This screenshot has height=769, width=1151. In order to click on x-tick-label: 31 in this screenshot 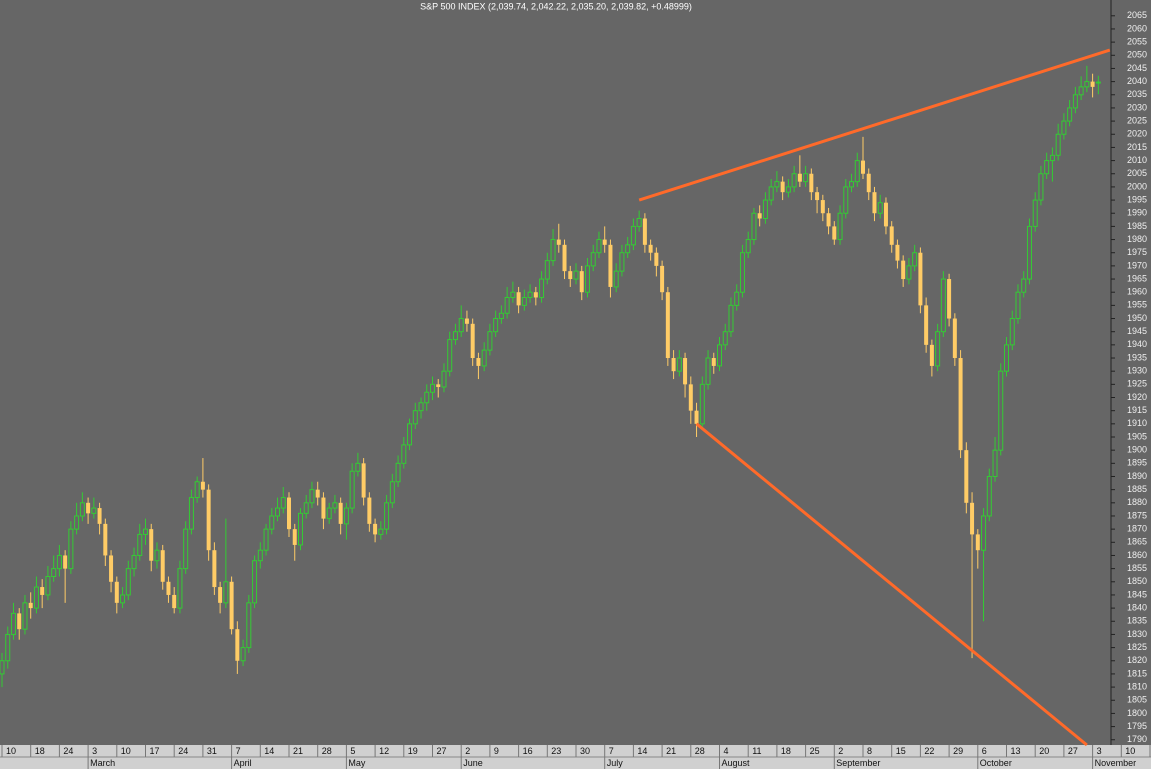, I will do `click(212, 751)`.